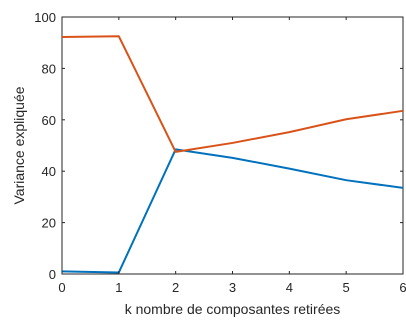 The width and height of the screenshot is (406, 326). I want to click on x-tick-label: 6, so click(402, 287).